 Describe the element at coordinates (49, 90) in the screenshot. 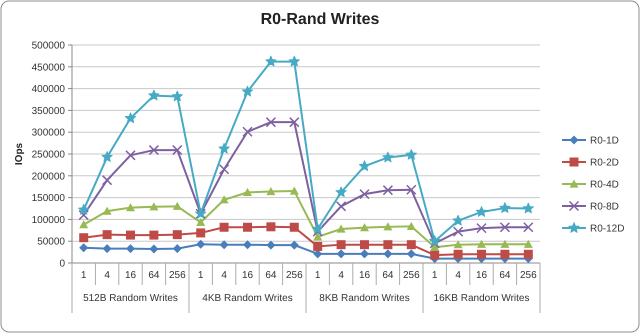

I see `y-tick-label: 400000` at that location.